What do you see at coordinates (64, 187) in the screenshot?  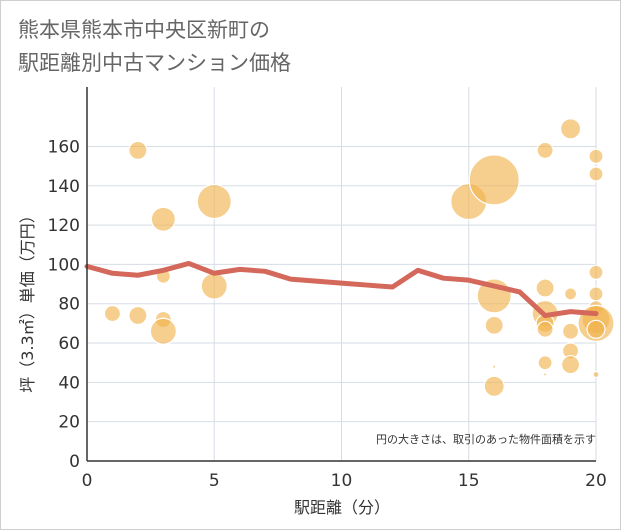 I see `y-tick-label: 140` at bounding box center [64, 187].